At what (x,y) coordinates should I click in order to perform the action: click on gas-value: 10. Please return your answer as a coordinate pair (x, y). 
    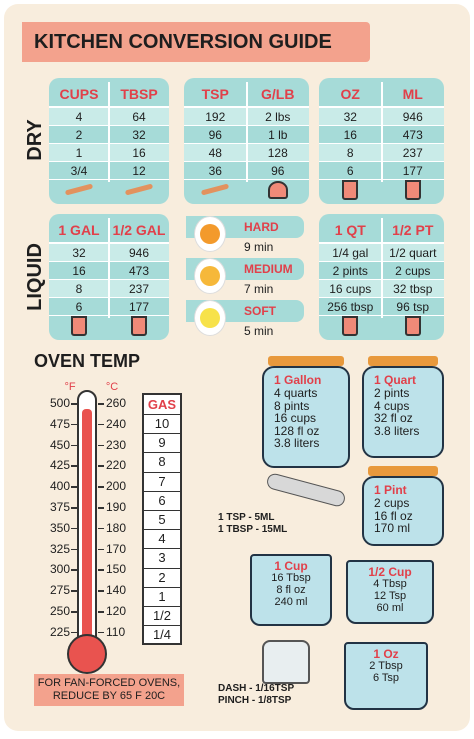
    Looking at the image, I should click on (162, 423).